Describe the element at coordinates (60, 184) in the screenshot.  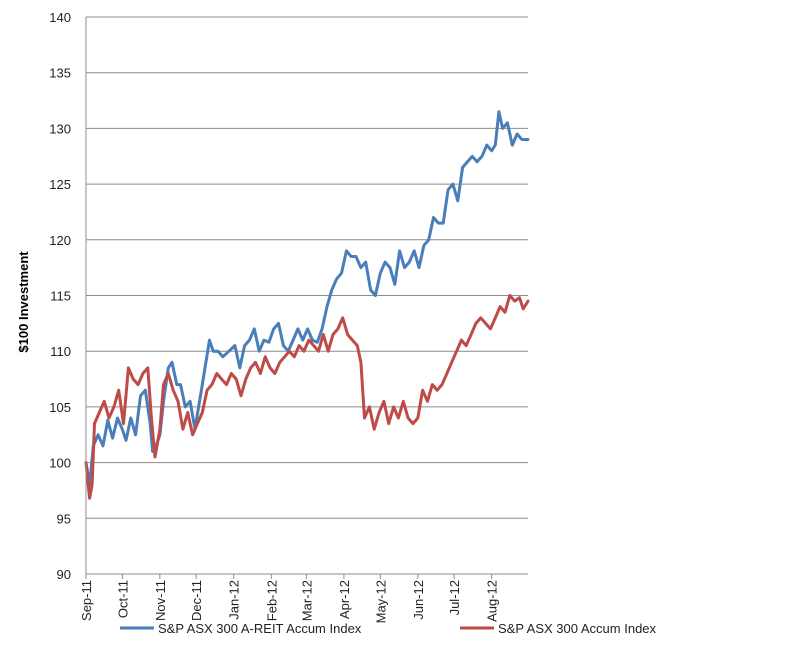
I see `y-tick-label: 125` at that location.